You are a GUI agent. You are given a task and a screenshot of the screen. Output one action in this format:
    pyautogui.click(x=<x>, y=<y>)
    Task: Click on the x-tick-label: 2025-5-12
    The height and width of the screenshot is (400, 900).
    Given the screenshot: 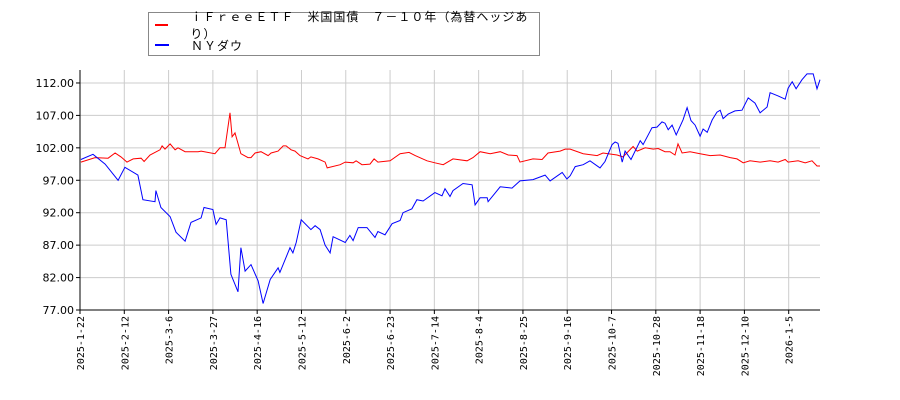 What is the action you would take?
    pyautogui.click(x=302, y=343)
    